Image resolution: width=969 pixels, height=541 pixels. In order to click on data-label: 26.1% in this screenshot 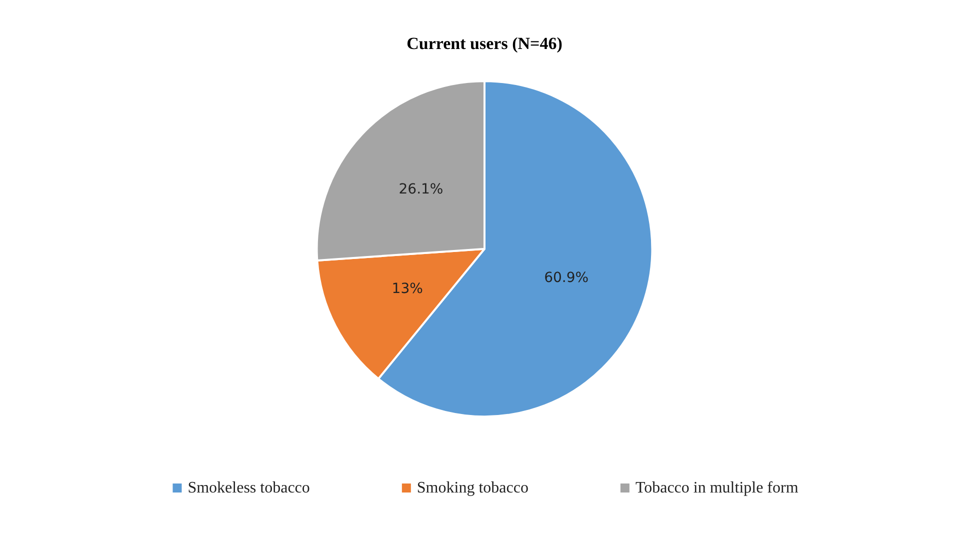, I will do `click(421, 190)`.